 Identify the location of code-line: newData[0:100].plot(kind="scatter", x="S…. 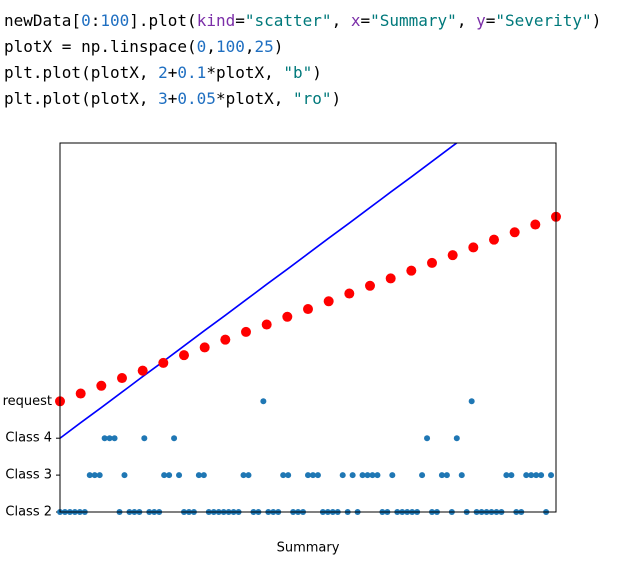
(303, 20).